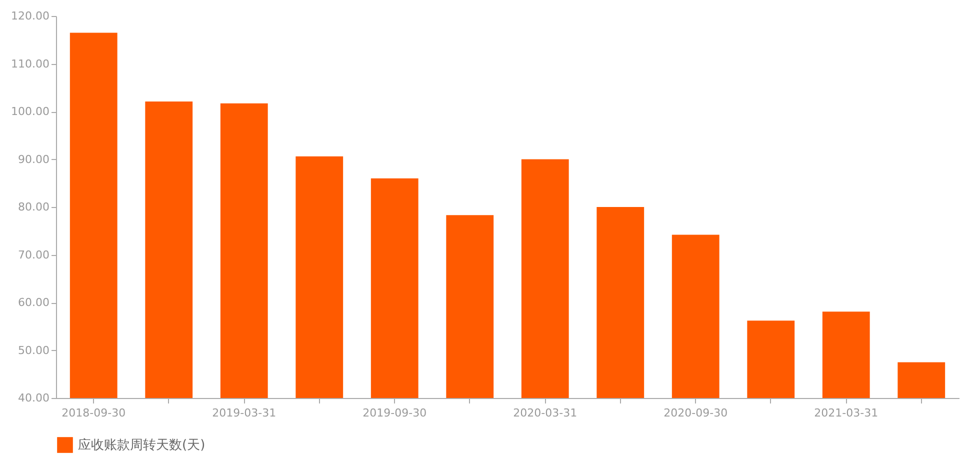  Describe the element at coordinates (394, 413) in the screenshot. I see `x-tick-label: 2019-09-30` at that location.